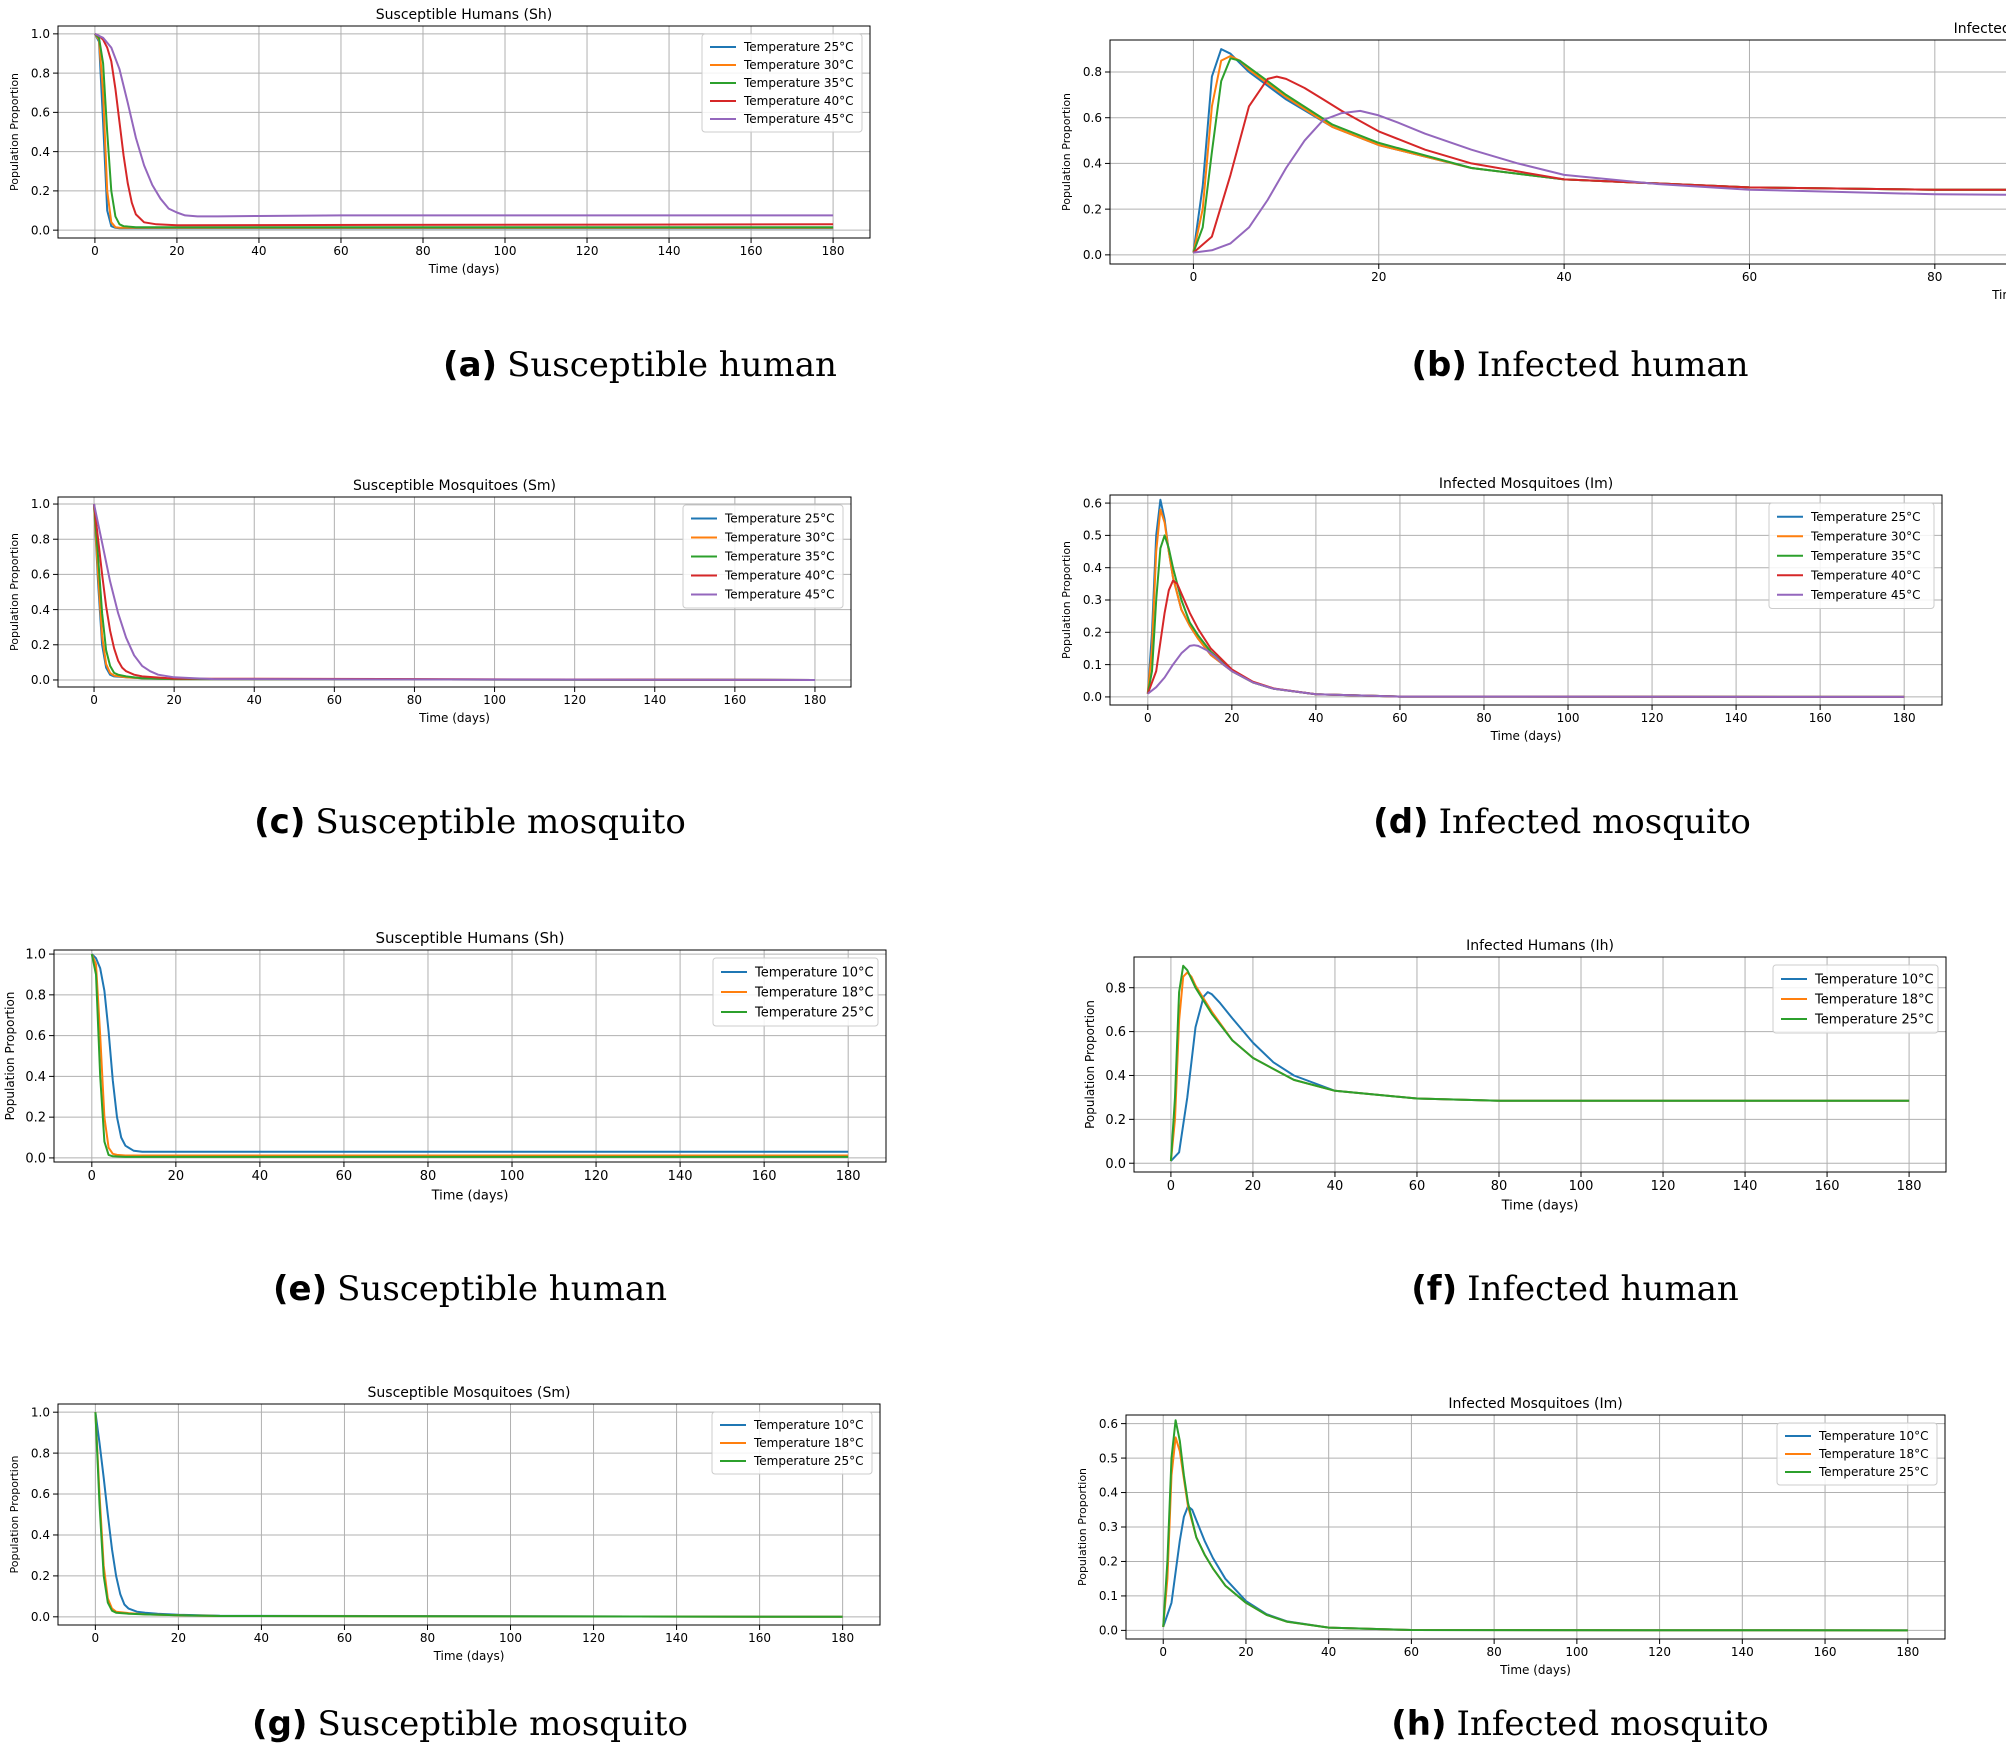 This screenshot has height=1748, width=2006. I want to click on chart-title: Infected Humans (Ih), so click(1540, 946).